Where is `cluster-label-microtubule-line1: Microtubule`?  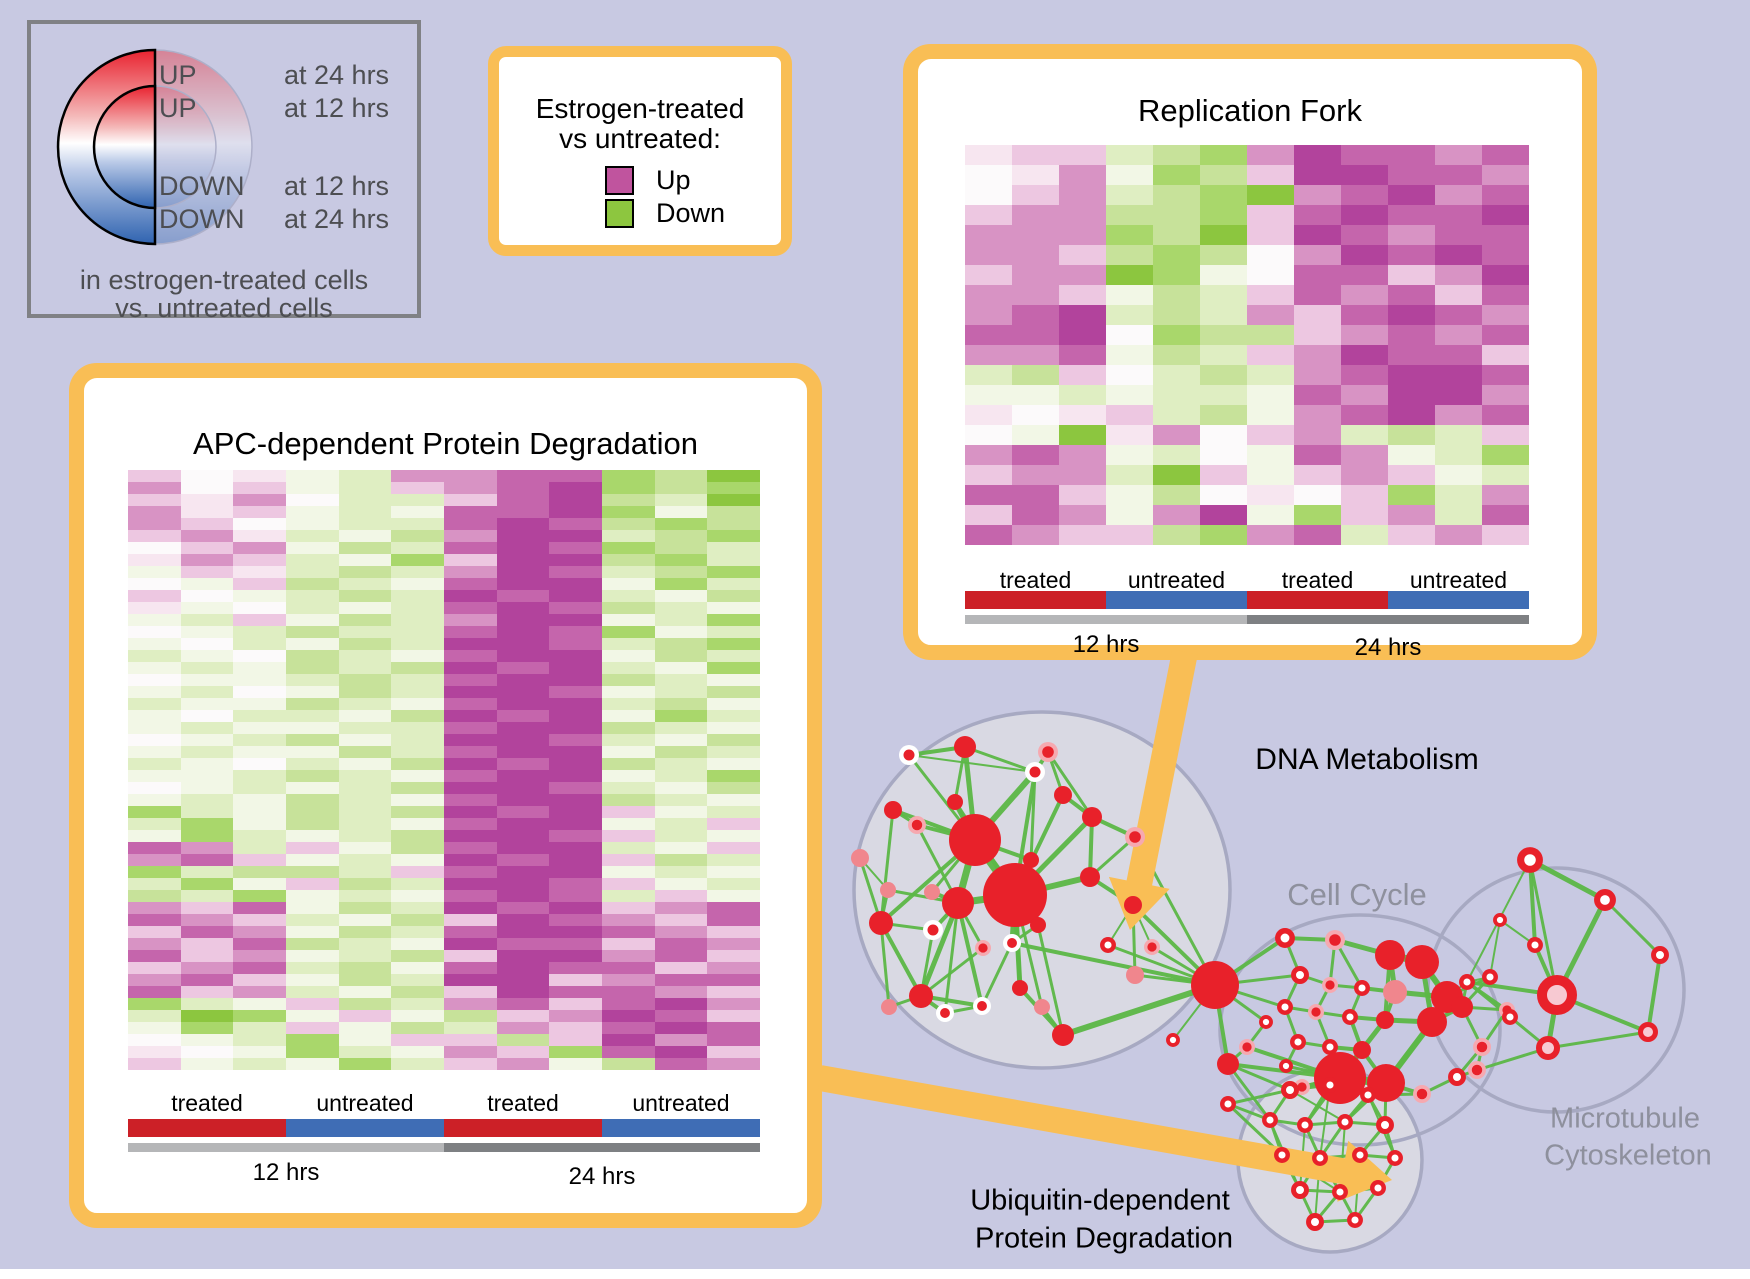
cluster-label-microtubule-line1: Microtubule is located at coordinates (1625, 1118).